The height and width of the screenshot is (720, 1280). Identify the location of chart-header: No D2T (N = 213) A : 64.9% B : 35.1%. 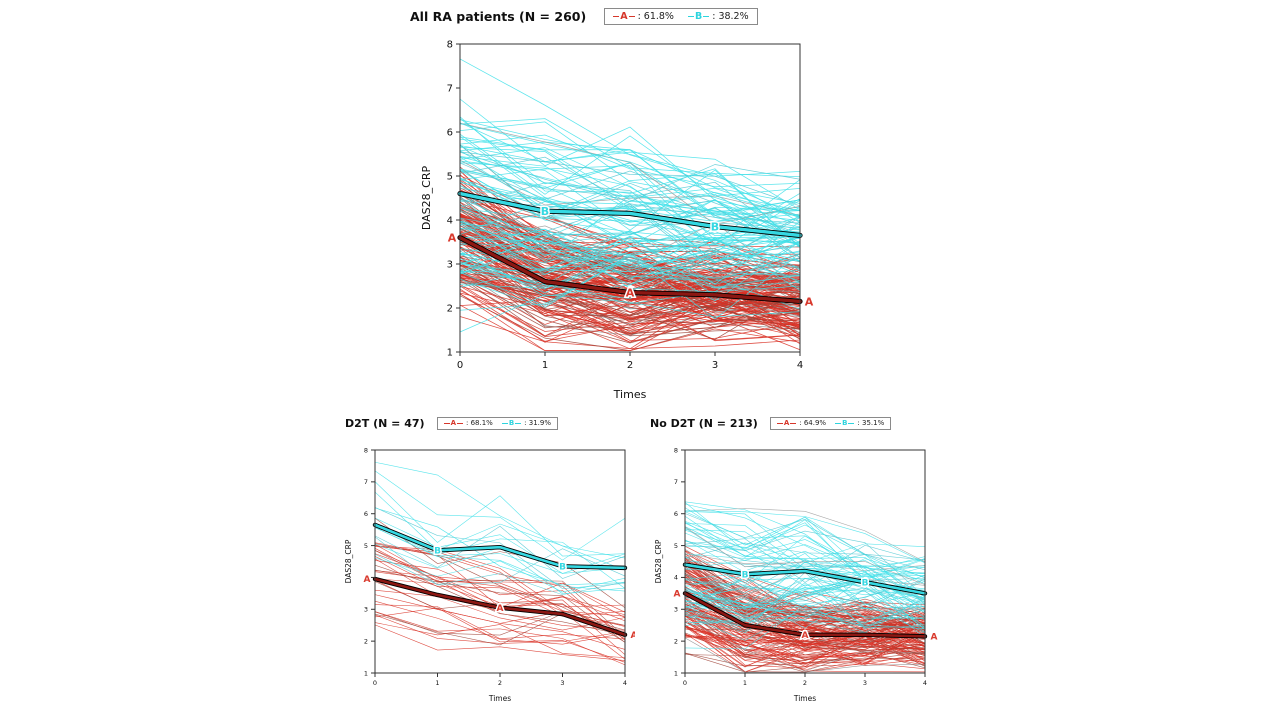
(795, 423).